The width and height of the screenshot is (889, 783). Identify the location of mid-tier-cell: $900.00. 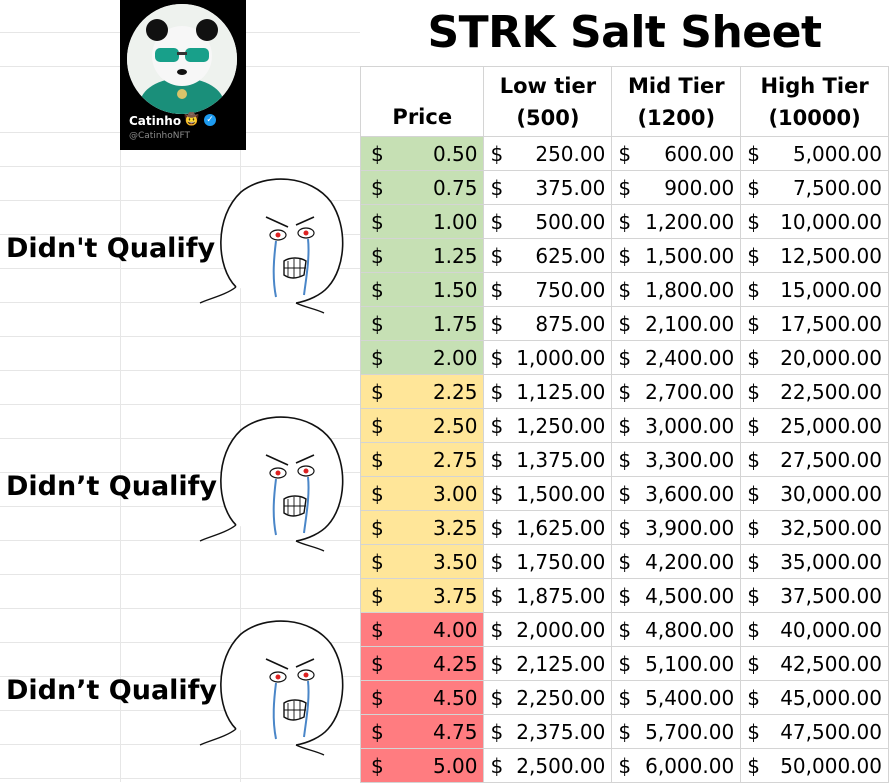
(676, 187).